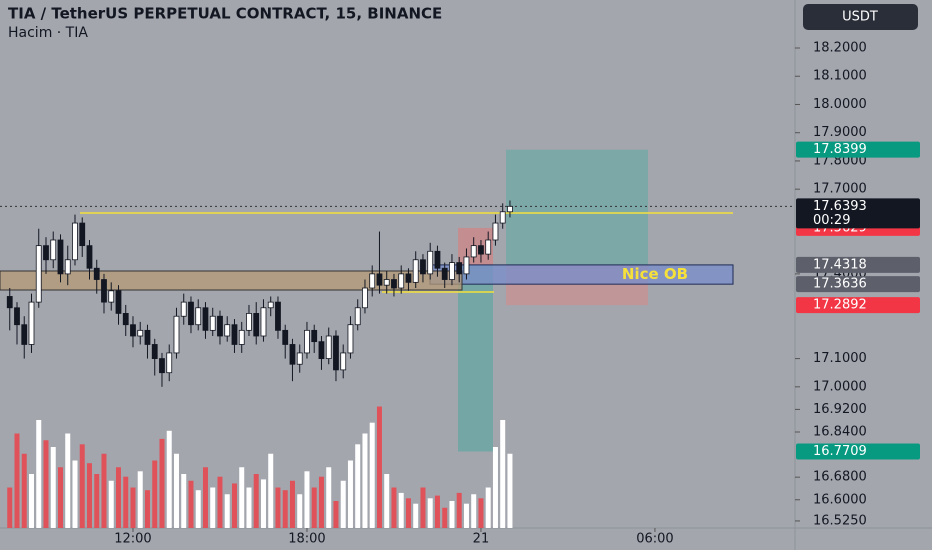  What do you see at coordinates (840, 284) in the screenshot?
I see `price-label: 17.3636` at bounding box center [840, 284].